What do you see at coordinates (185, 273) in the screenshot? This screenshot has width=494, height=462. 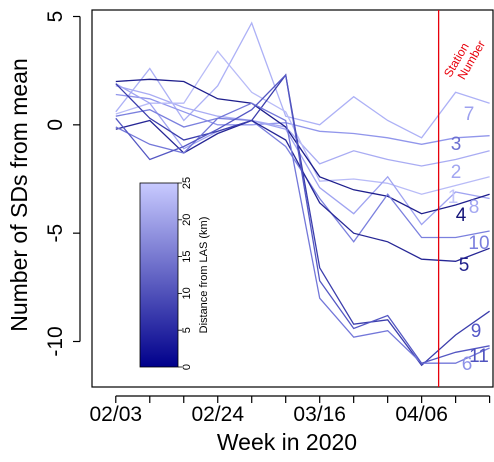 I see `colorbar-ticks: 0 5 10 15 20 25` at bounding box center [185, 273].